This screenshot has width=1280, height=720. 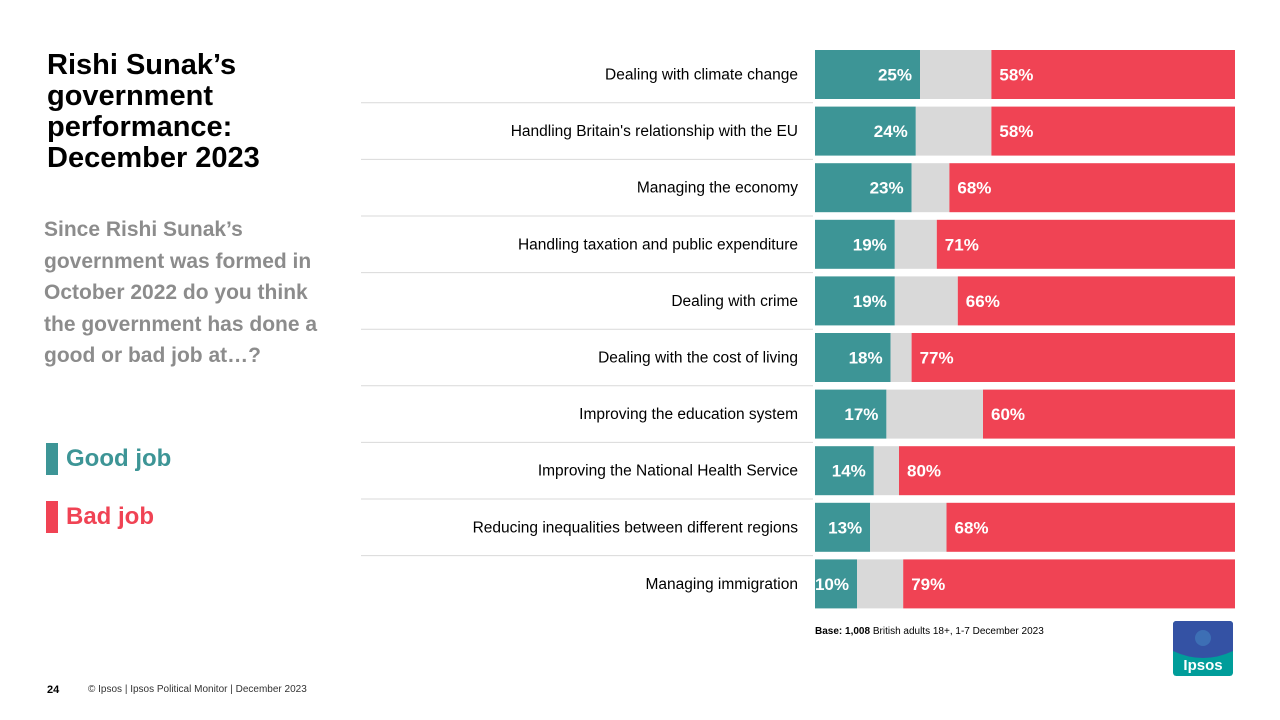 What do you see at coordinates (1008, 414) in the screenshot?
I see `data-label-bad: 60%` at bounding box center [1008, 414].